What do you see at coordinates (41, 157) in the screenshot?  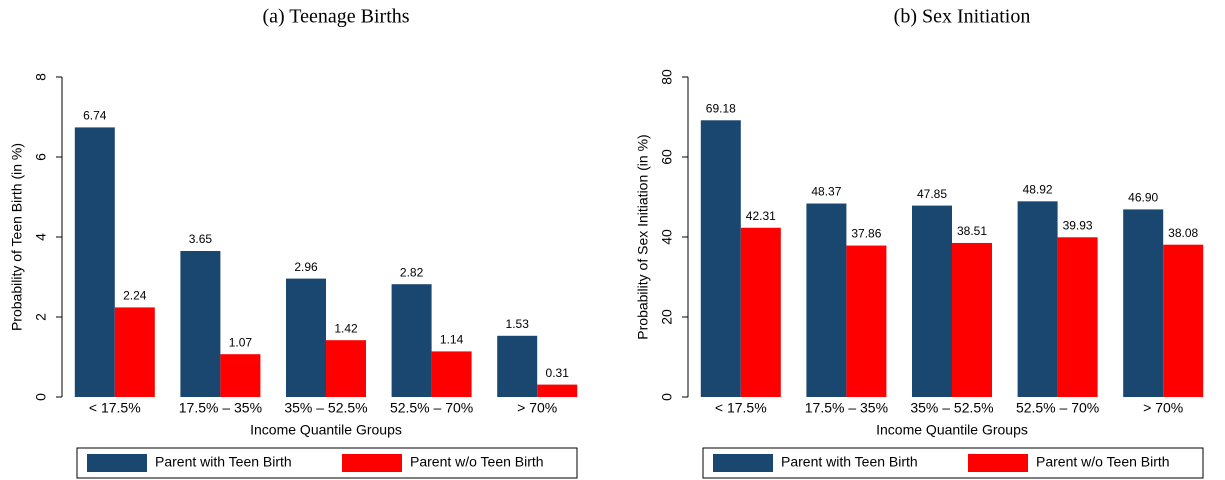 I see `y-tick-label: 6` at bounding box center [41, 157].